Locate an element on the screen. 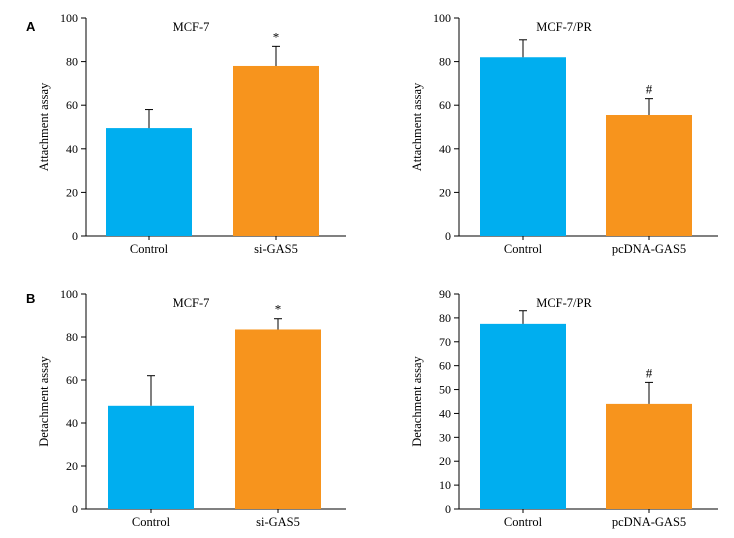  chart-1-y-tick-label: 60 is located at coordinates (72, 105).